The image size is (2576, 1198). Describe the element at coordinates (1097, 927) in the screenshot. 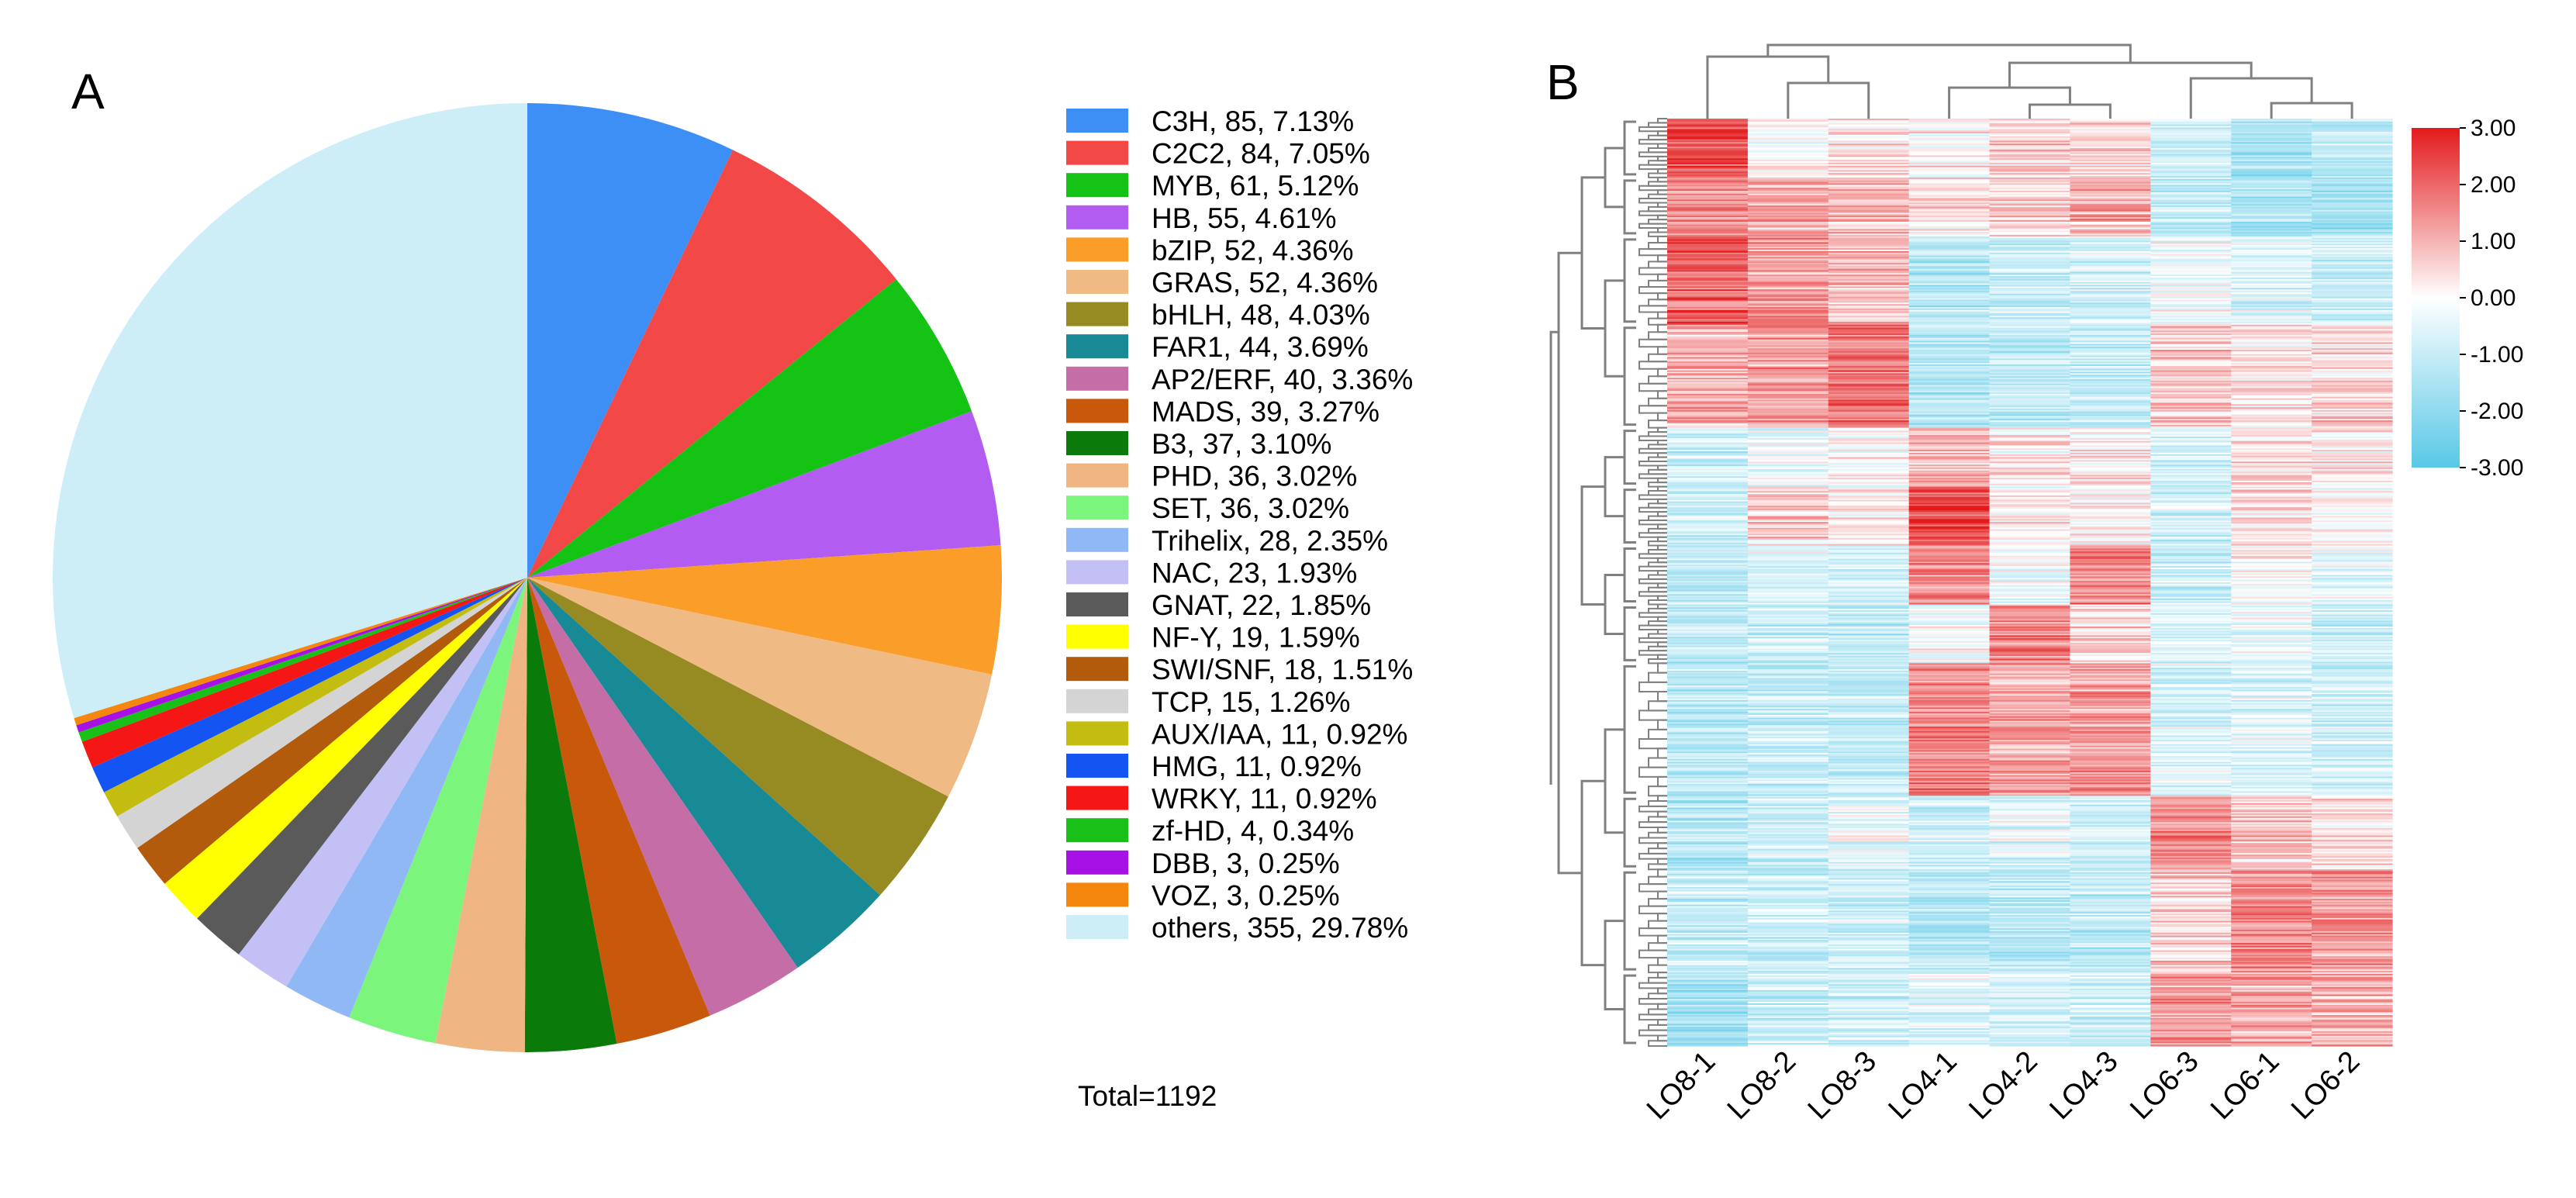

I see `legend-swatch` at that location.